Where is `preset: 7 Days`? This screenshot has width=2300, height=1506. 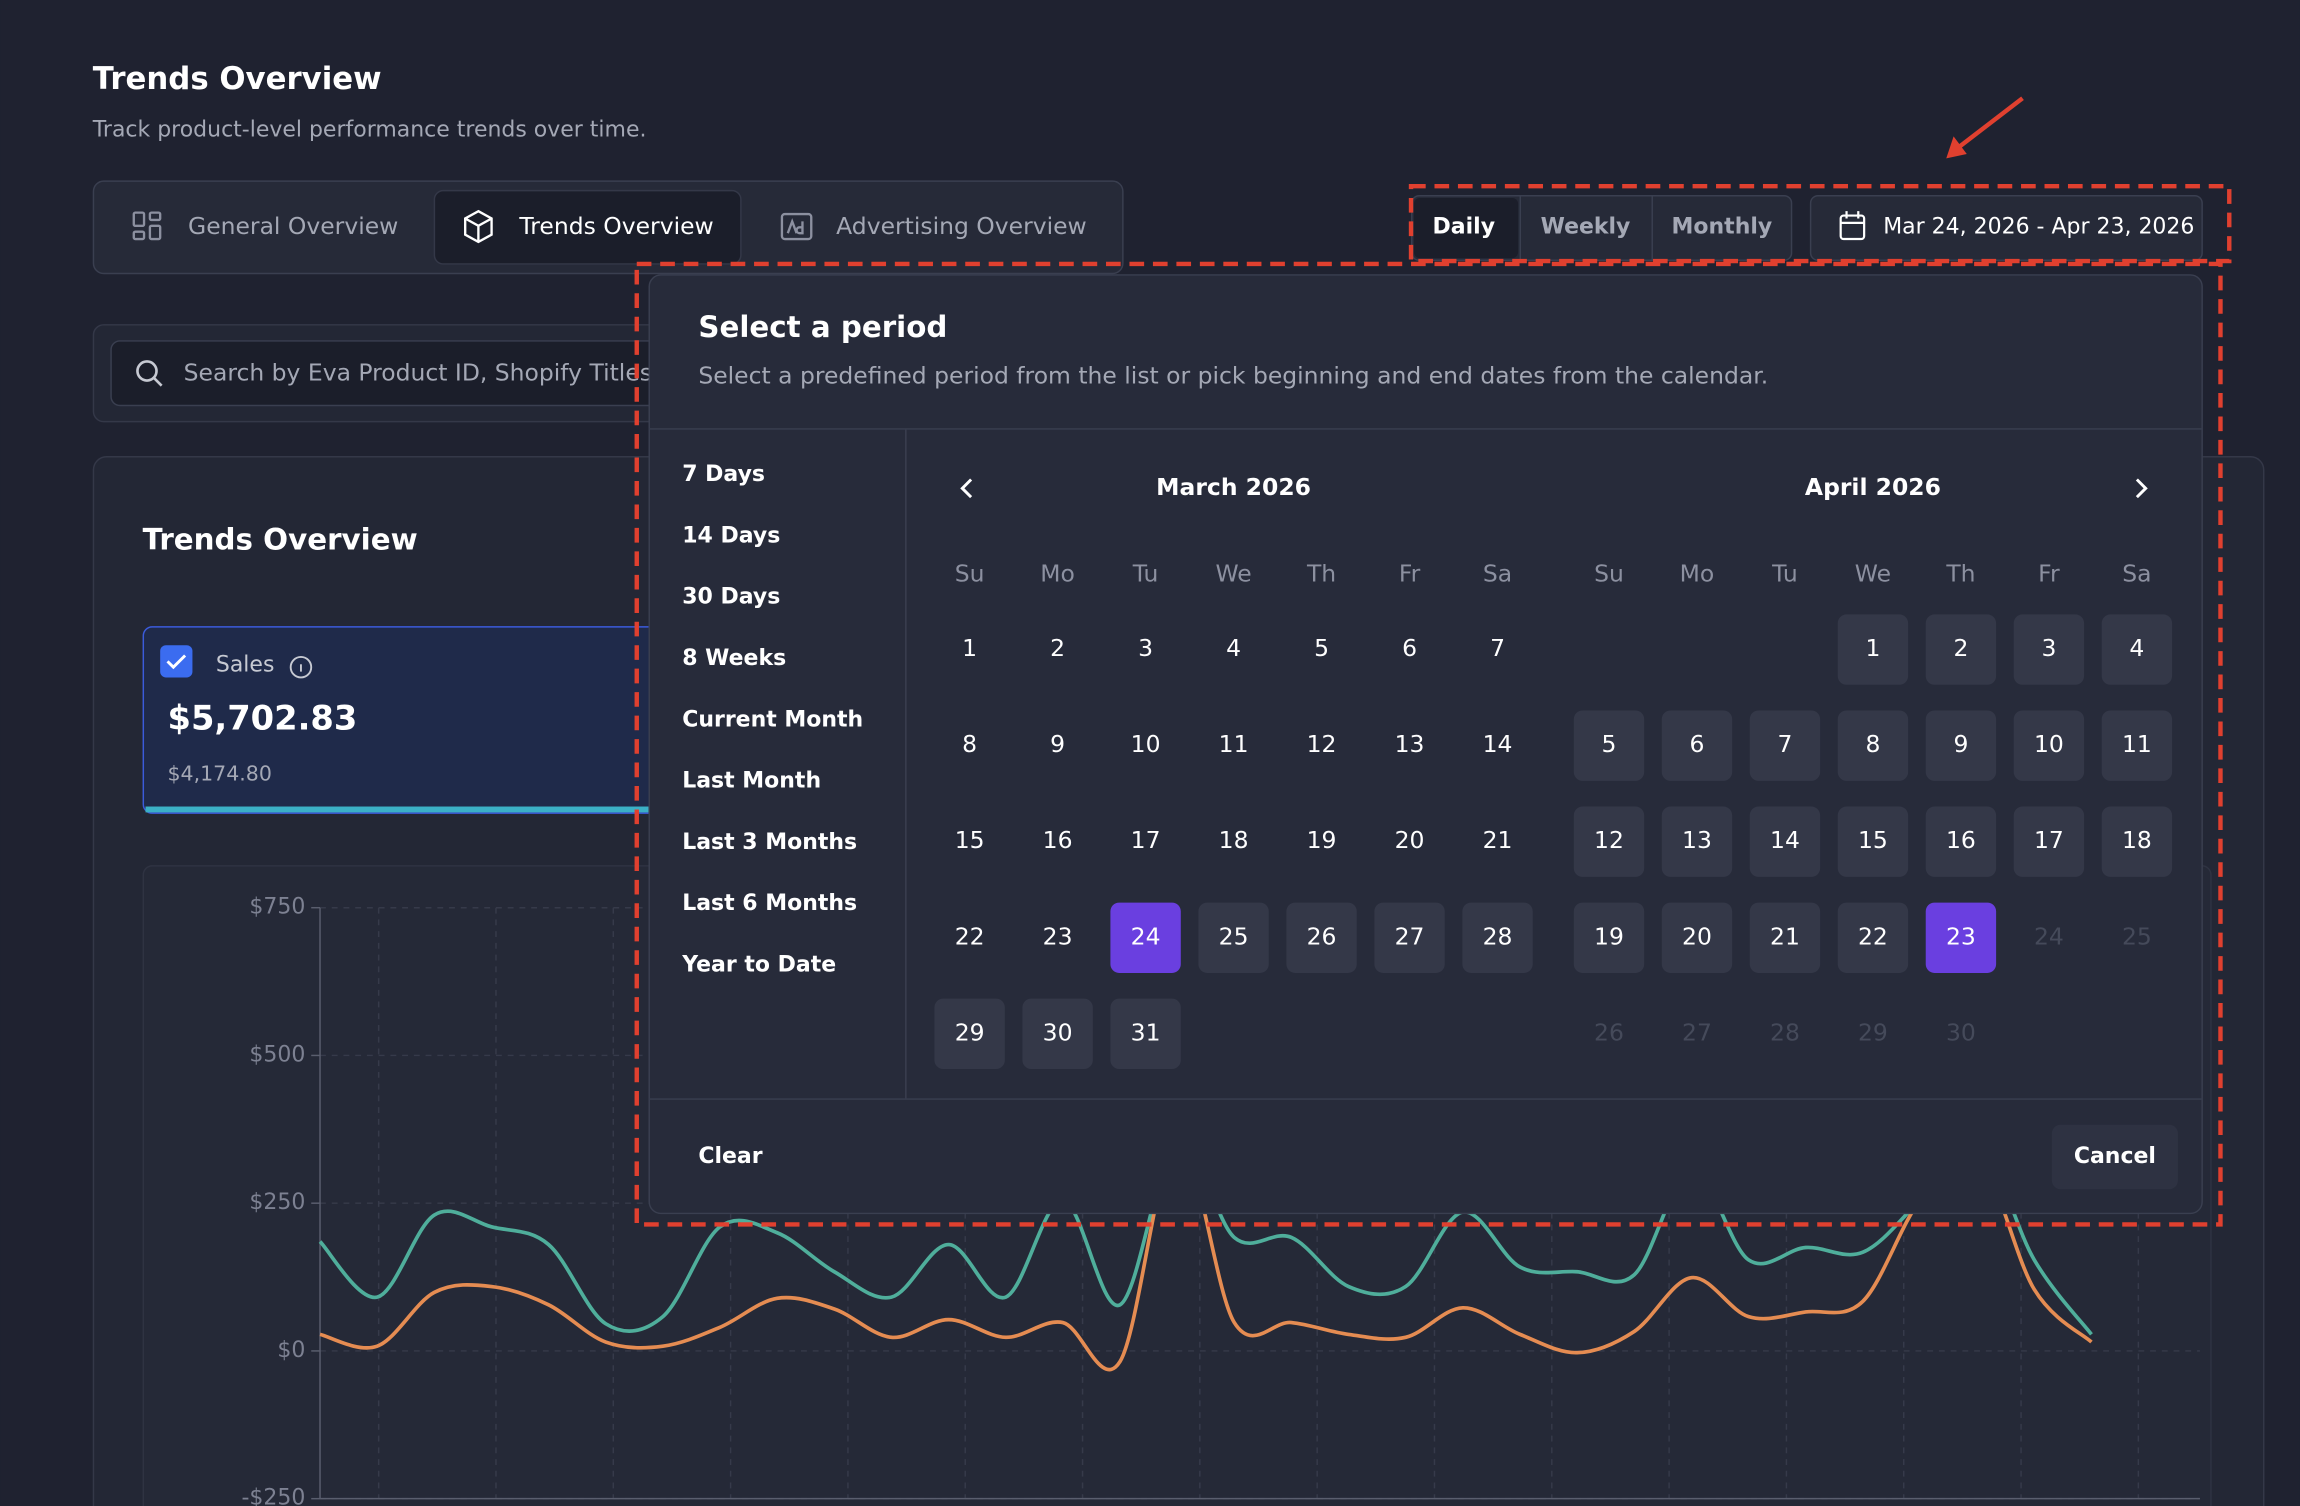
preset: 7 Days is located at coordinates (723, 474).